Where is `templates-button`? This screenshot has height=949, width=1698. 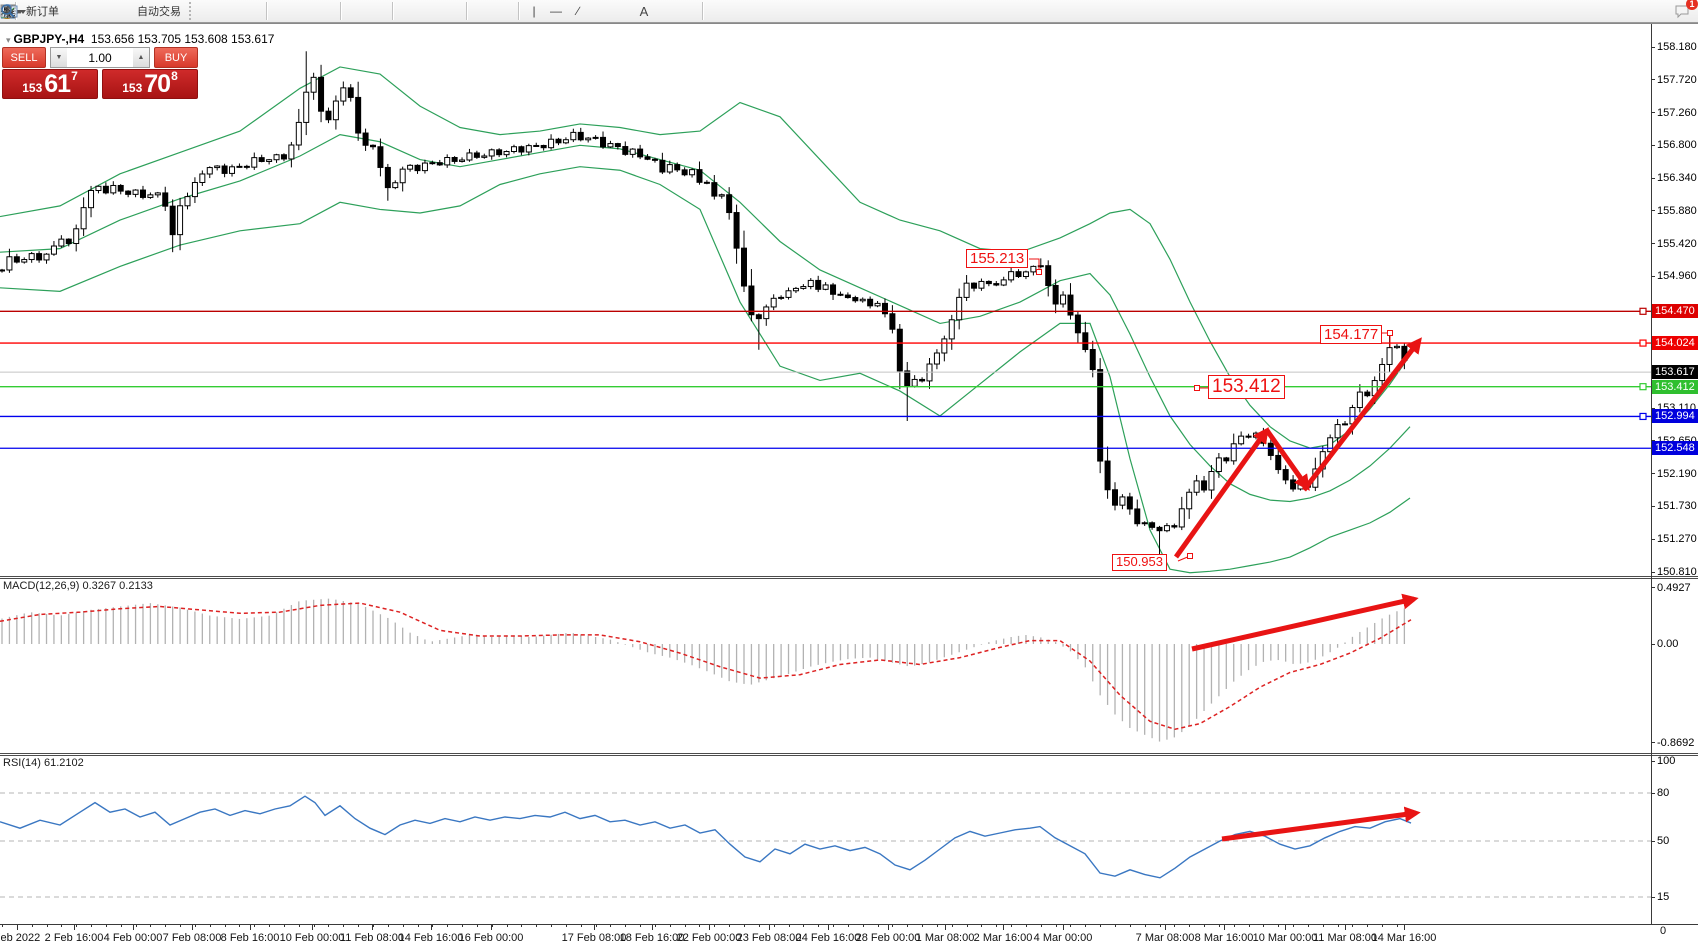 templates-button is located at coordinates (231, 11).